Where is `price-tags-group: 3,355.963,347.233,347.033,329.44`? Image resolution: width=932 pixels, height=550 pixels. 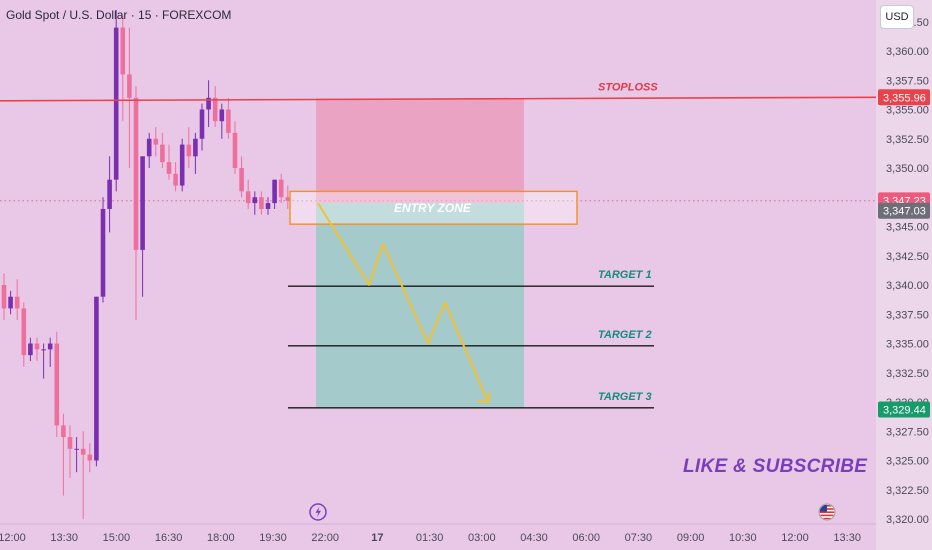
price-tags-group: 3,355.963,347.233,347.033,329.44 is located at coordinates (904, 253).